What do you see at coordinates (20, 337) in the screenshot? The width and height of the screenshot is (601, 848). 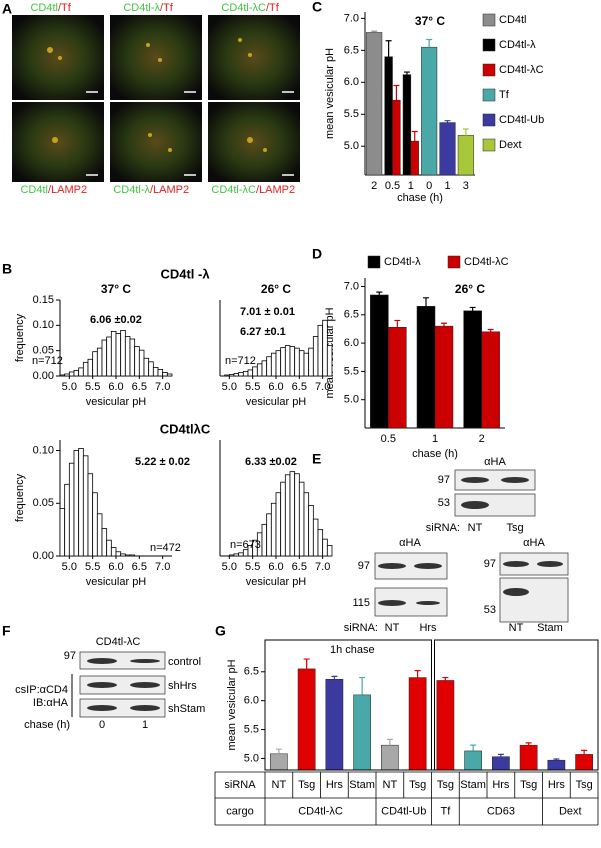 I see `y-axis-label: frequency` at bounding box center [20, 337].